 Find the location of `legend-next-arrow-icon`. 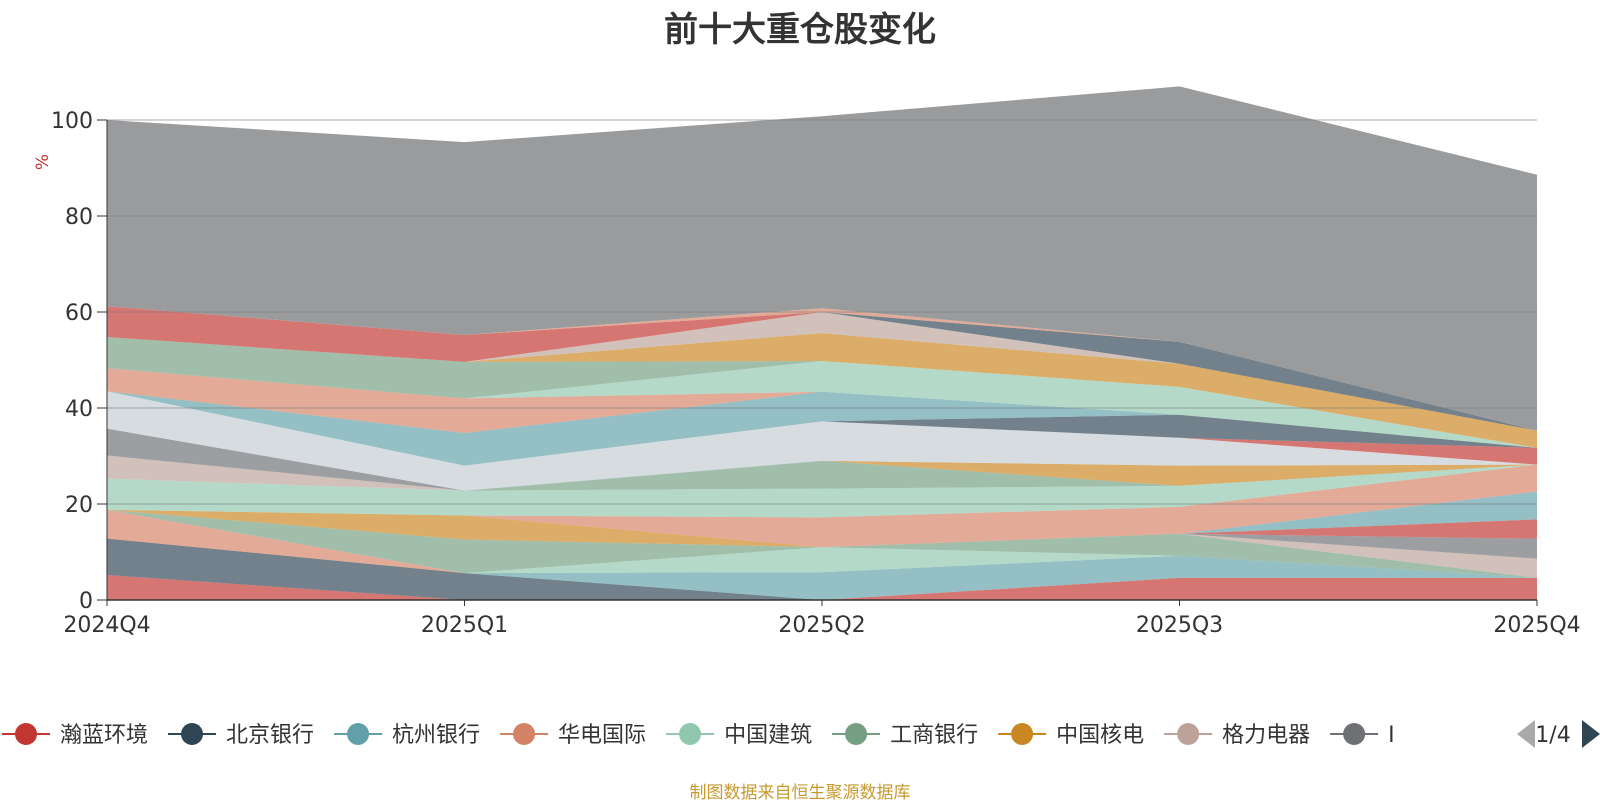

legend-next-arrow-icon is located at coordinates (1591, 734).